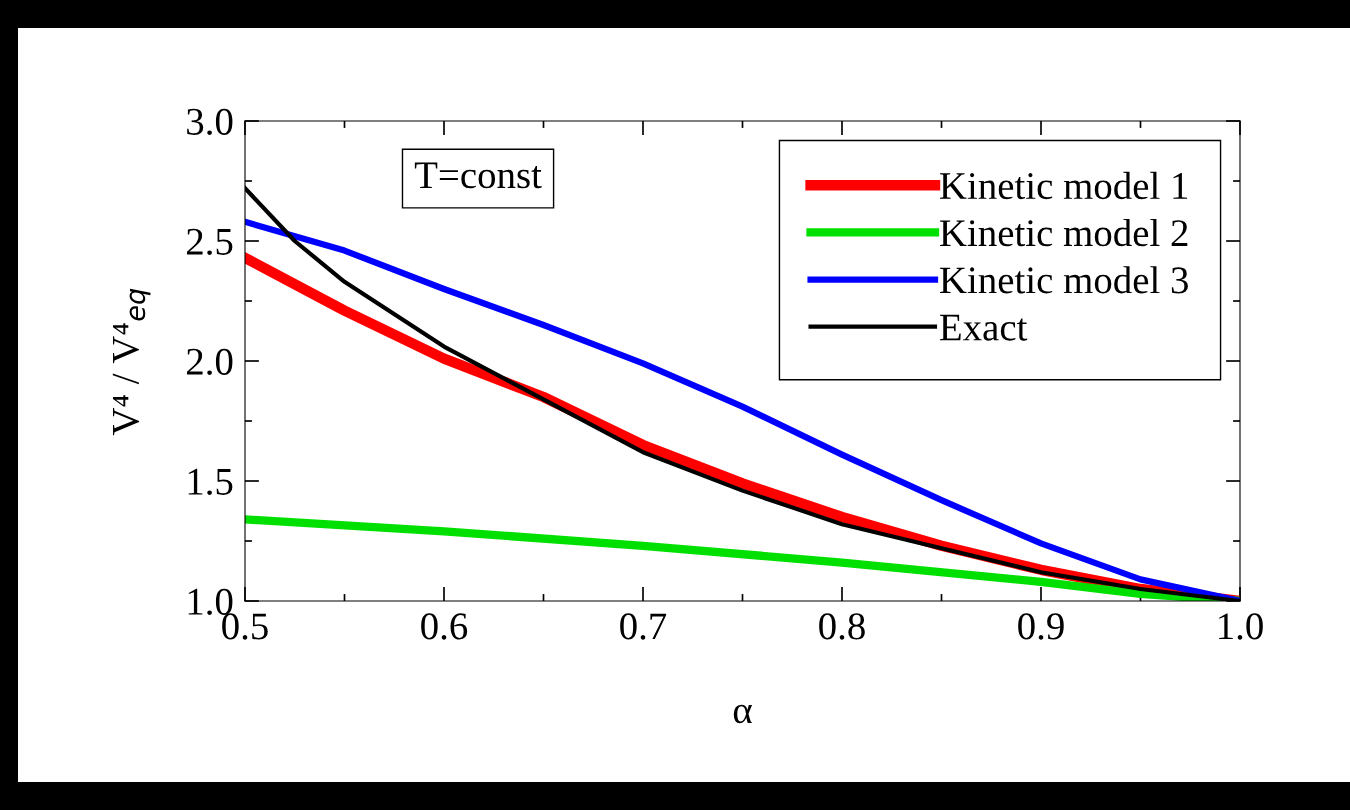 The height and width of the screenshot is (810, 1350). What do you see at coordinates (245, 626) in the screenshot?
I see `x-tick-label: 0.5` at bounding box center [245, 626].